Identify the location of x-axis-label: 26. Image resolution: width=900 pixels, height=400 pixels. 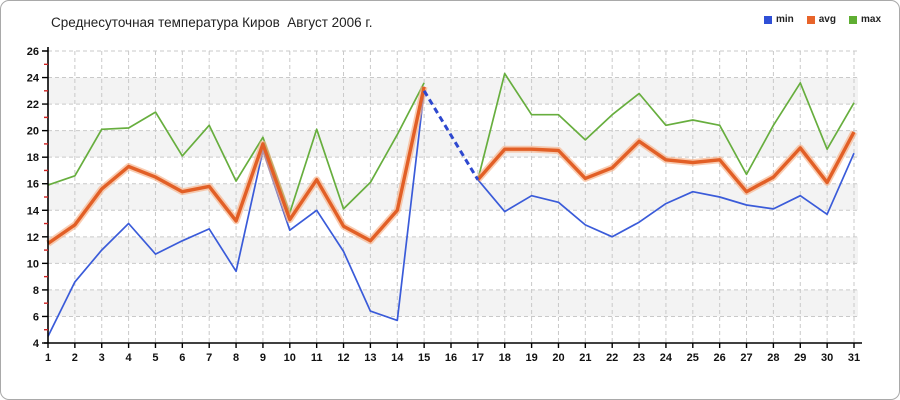
(720, 358).